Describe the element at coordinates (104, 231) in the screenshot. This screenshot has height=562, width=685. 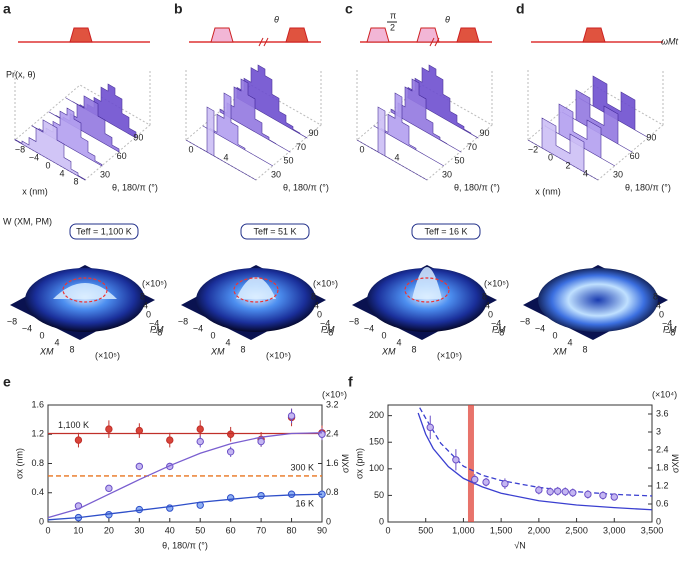
I see `temp-box` at that location.